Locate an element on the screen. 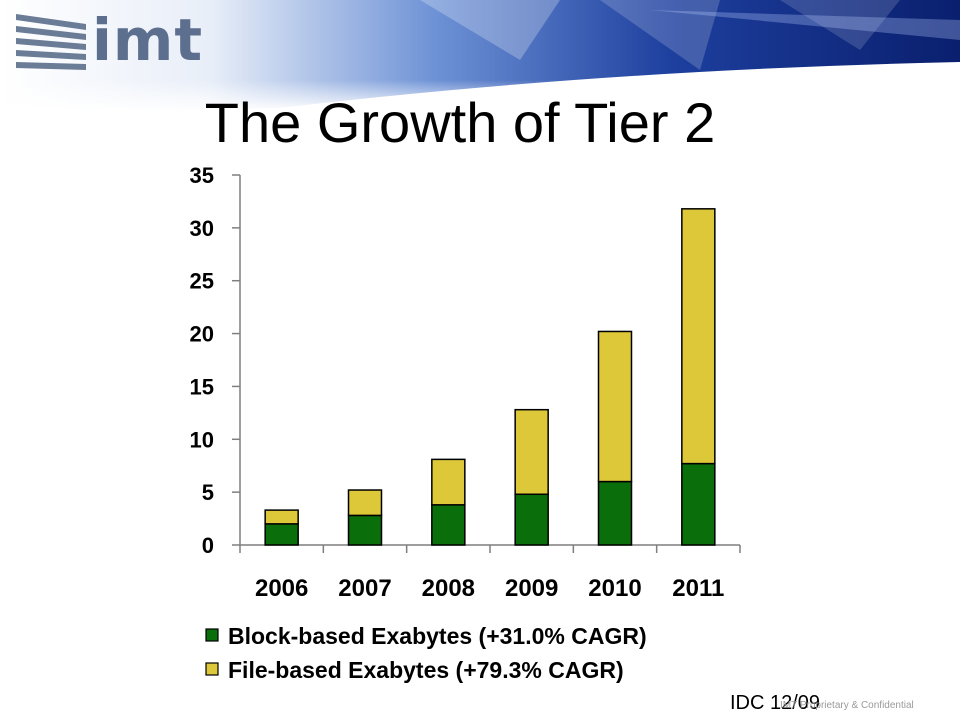 Image resolution: width=960 pixels, height=720 pixels. x-tick-label: 2008 is located at coordinates (448, 588).